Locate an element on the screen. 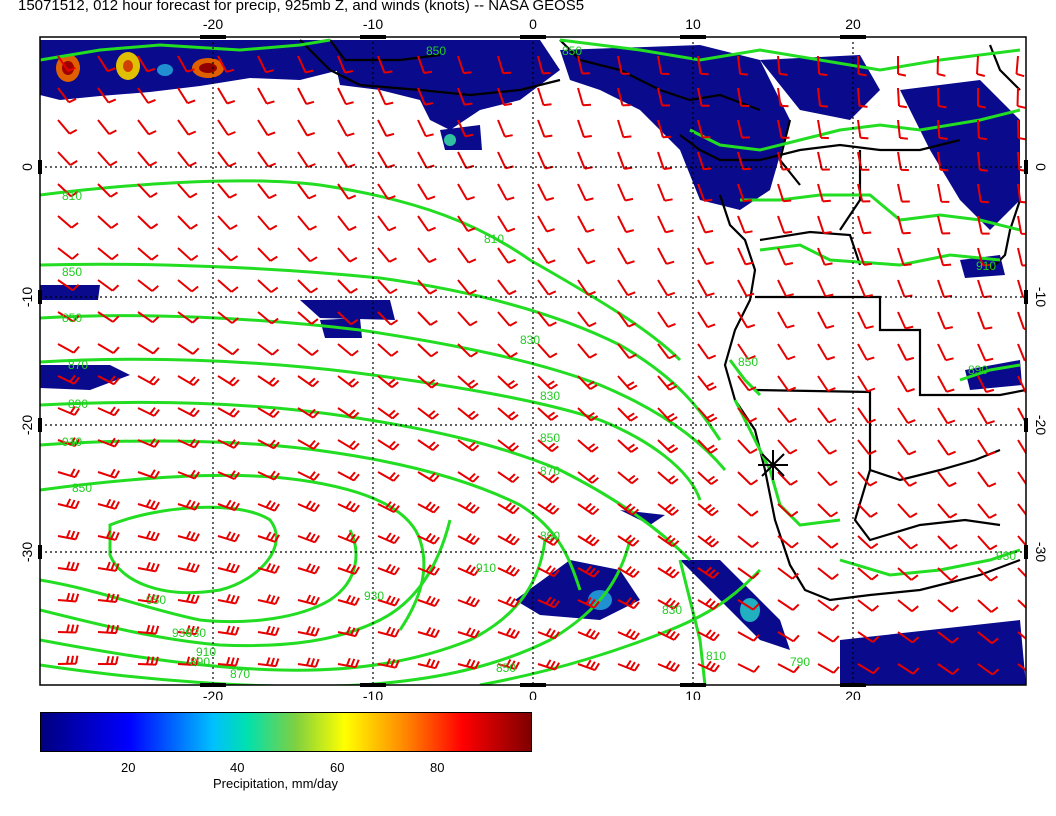  contour-label: 850 is located at coordinates (506, 668).